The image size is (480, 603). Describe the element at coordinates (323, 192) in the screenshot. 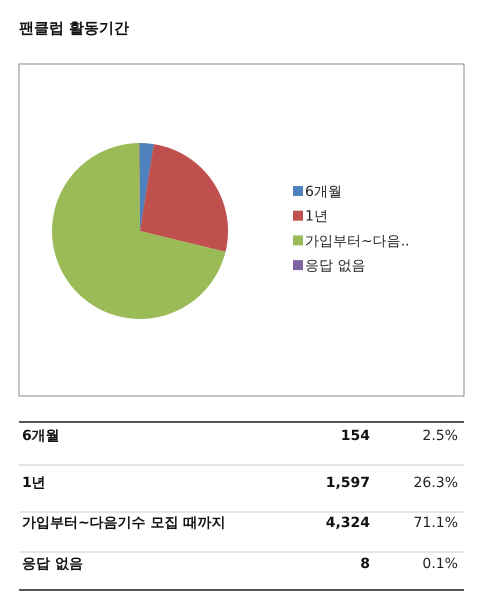

I see `legend-label: 6개월` at that location.